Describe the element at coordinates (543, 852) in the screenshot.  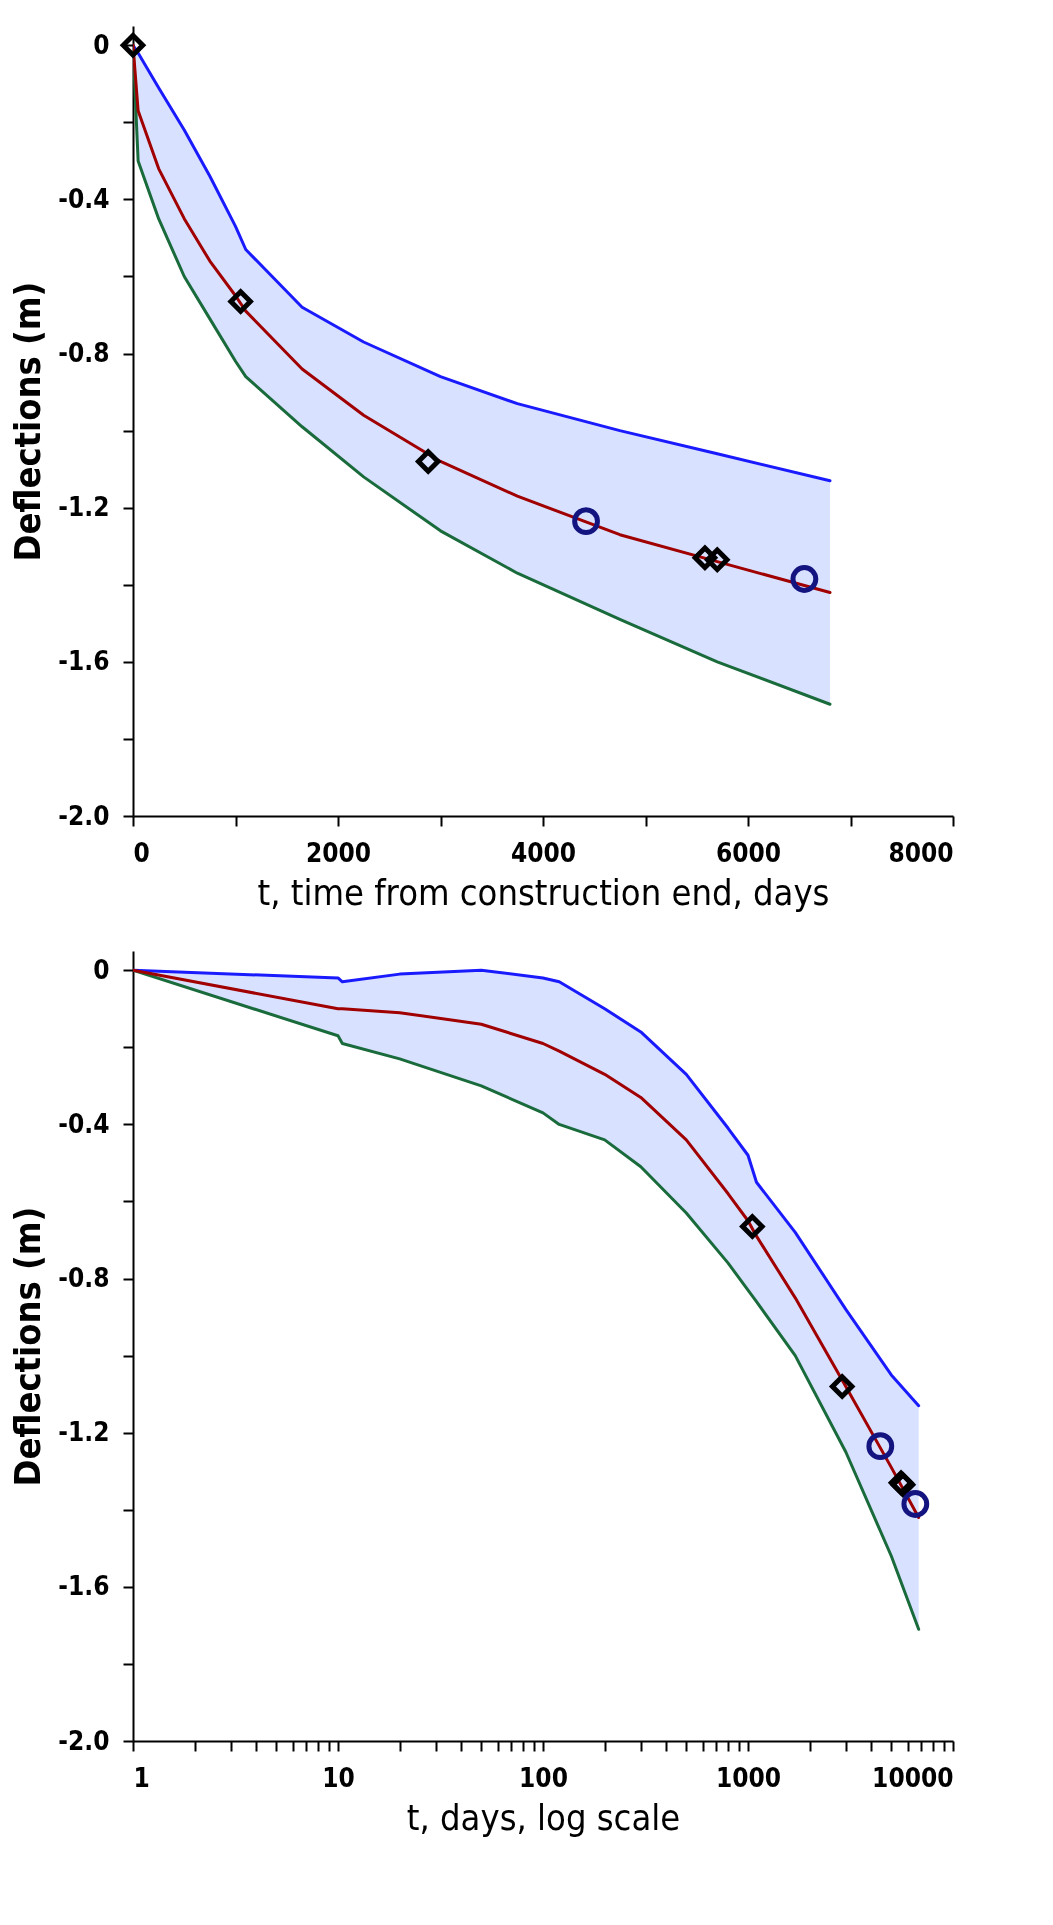
I see `x-tick-label: 4000` at that location.